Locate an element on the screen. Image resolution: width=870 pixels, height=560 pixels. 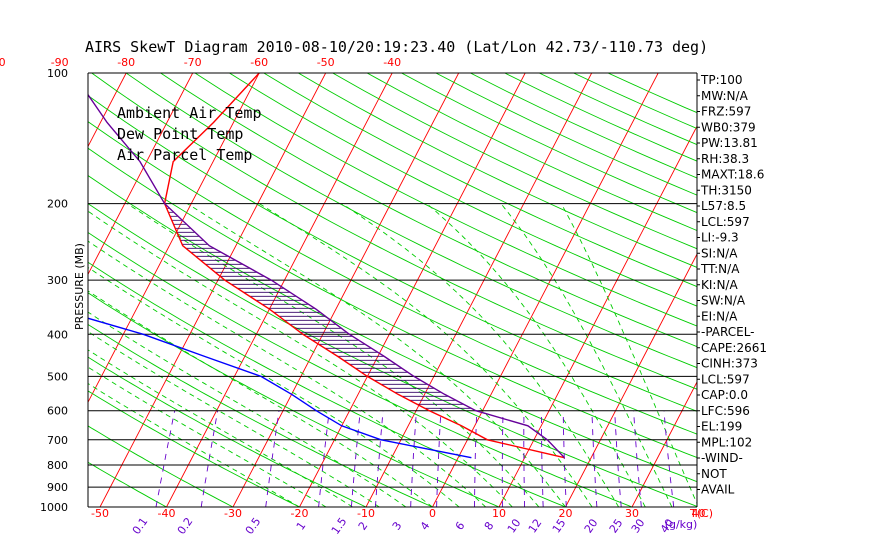
top-temp-tick-label: -80 is located at coordinates (126, 62).